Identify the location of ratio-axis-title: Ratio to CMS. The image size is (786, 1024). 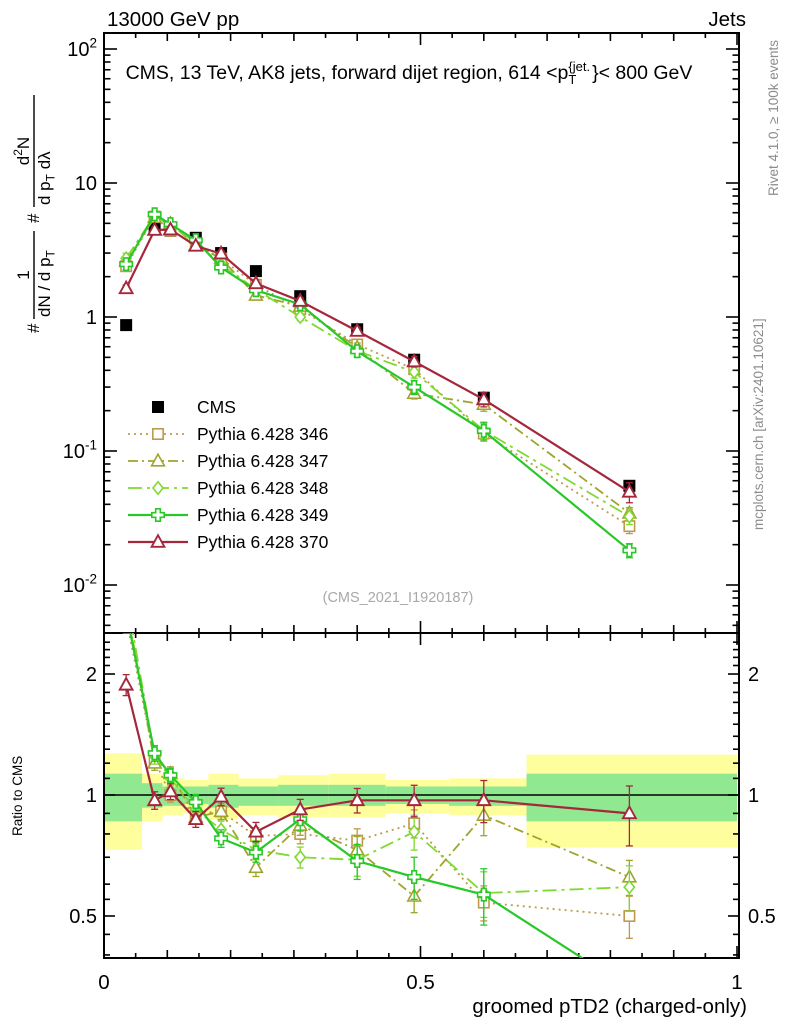
(17, 796).